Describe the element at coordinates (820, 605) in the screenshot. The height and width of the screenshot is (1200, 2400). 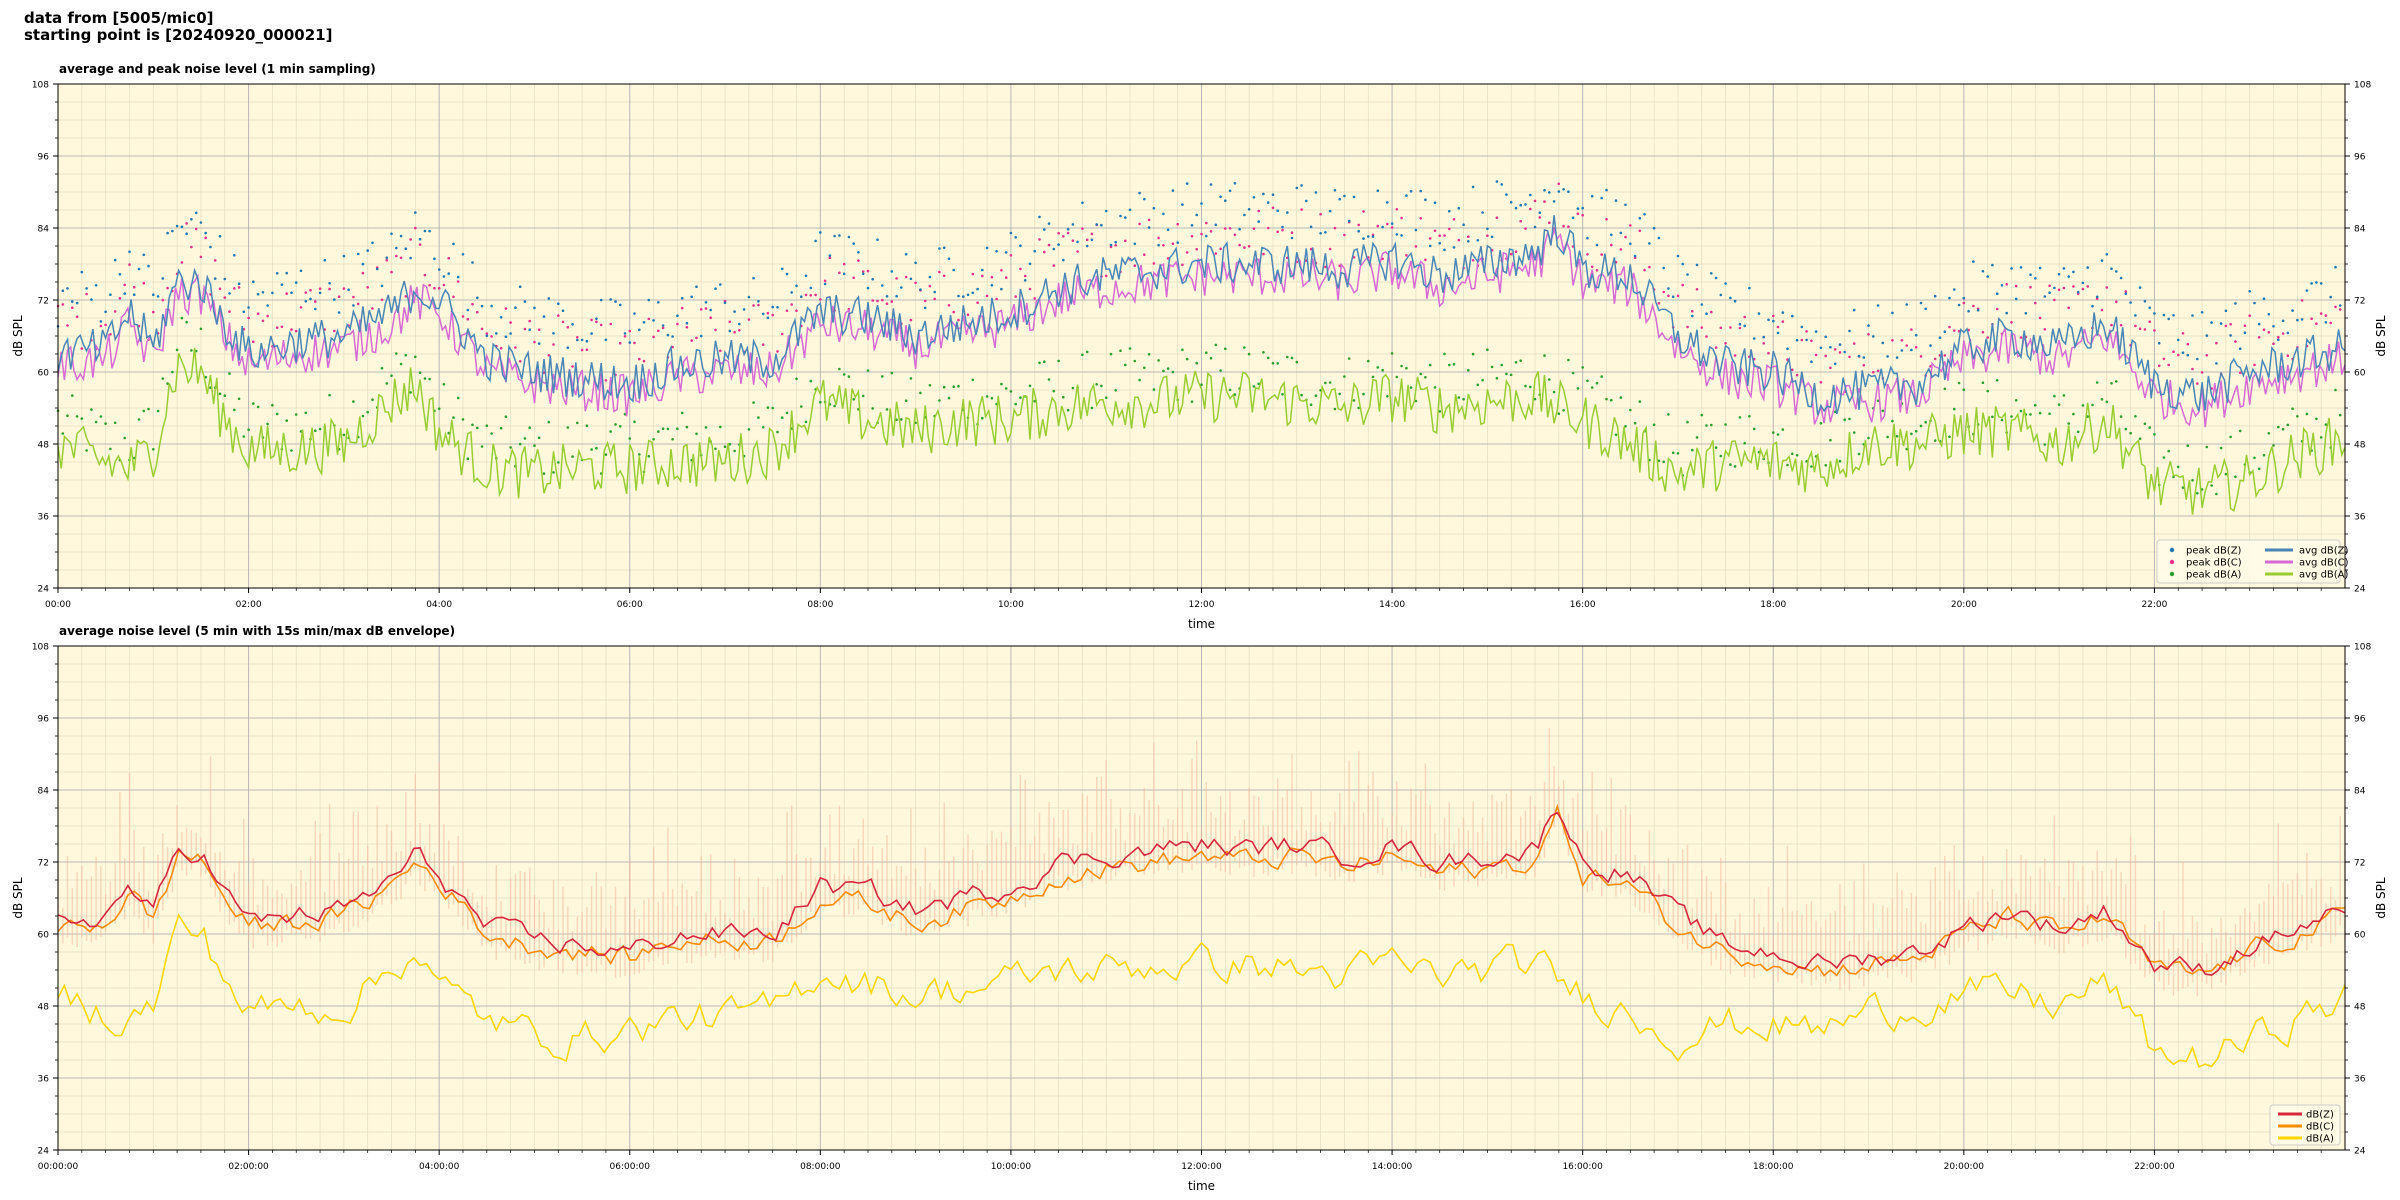
I see `x-tick-label: 08:00` at that location.